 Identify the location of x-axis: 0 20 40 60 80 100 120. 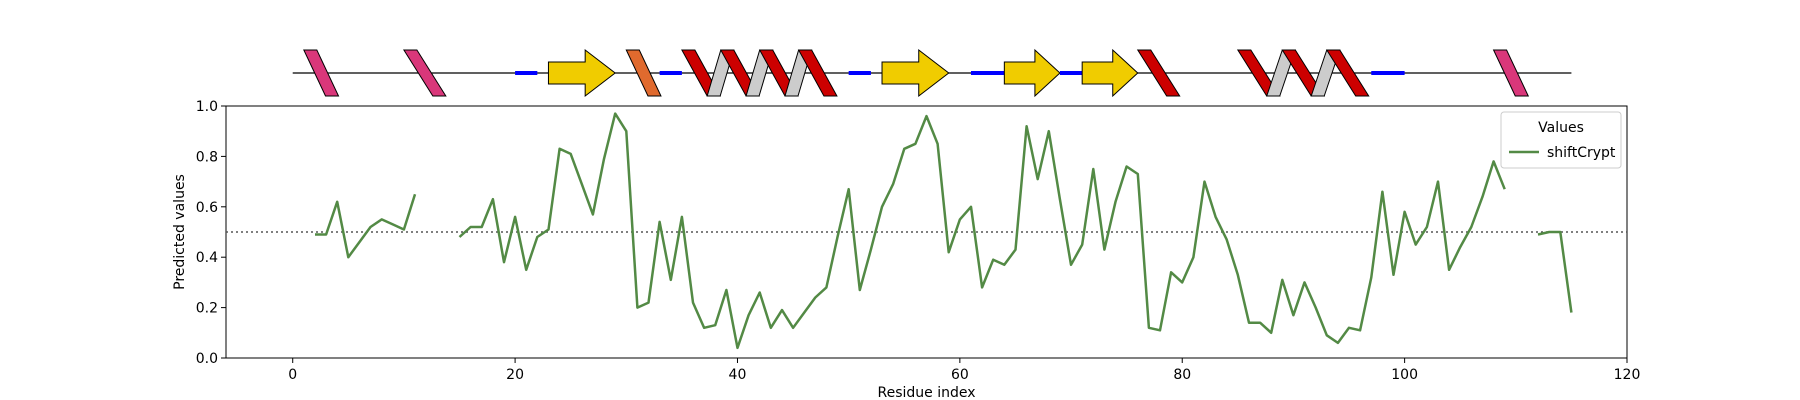
(964, 370).